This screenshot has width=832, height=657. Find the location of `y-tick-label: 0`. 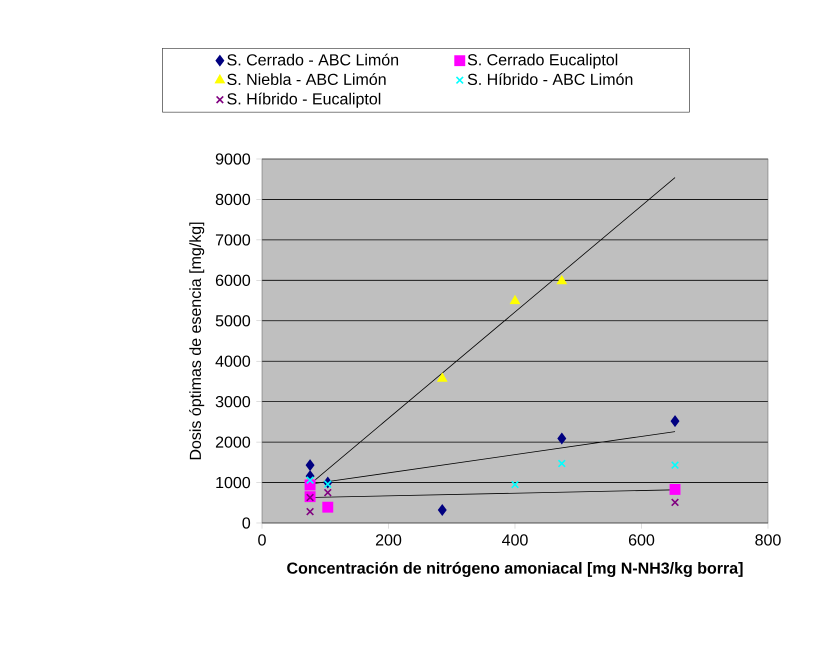

y-tick-label: 0 is located at coordinates (246, 523).